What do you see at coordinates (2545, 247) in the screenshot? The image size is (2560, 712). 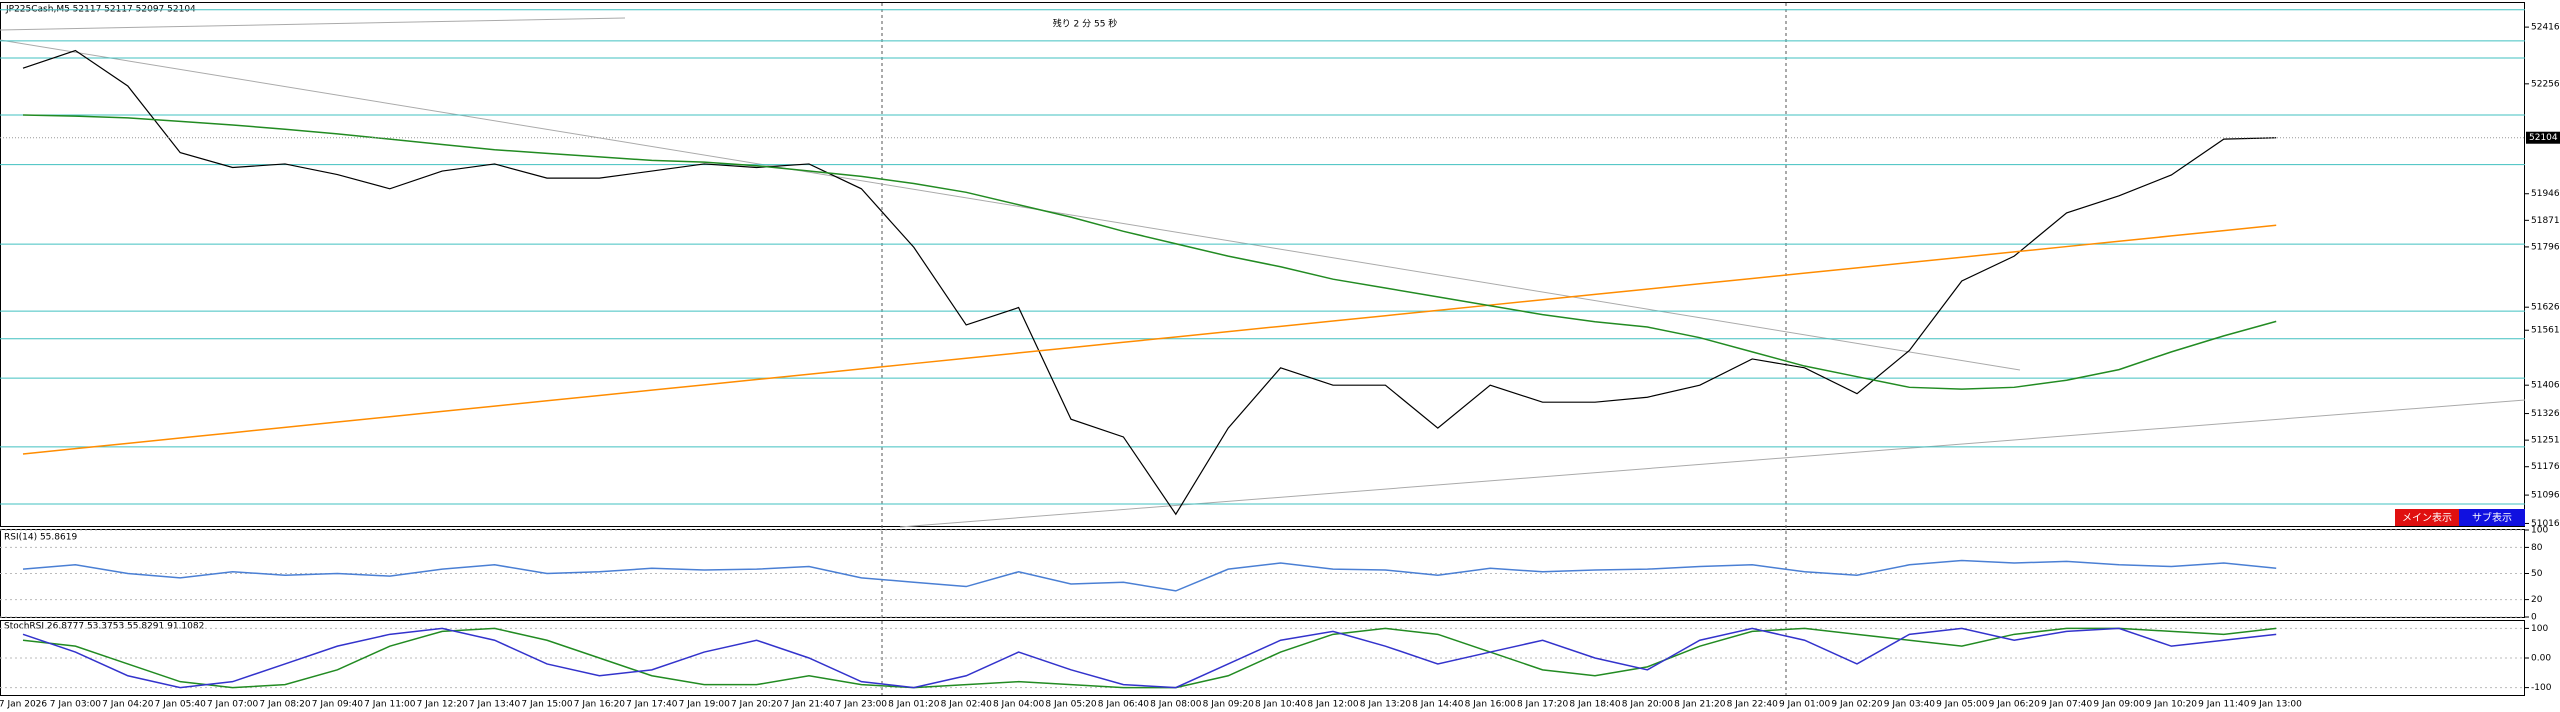 I see `y-tick-label: 51796` at bounding box center [2545, 247].